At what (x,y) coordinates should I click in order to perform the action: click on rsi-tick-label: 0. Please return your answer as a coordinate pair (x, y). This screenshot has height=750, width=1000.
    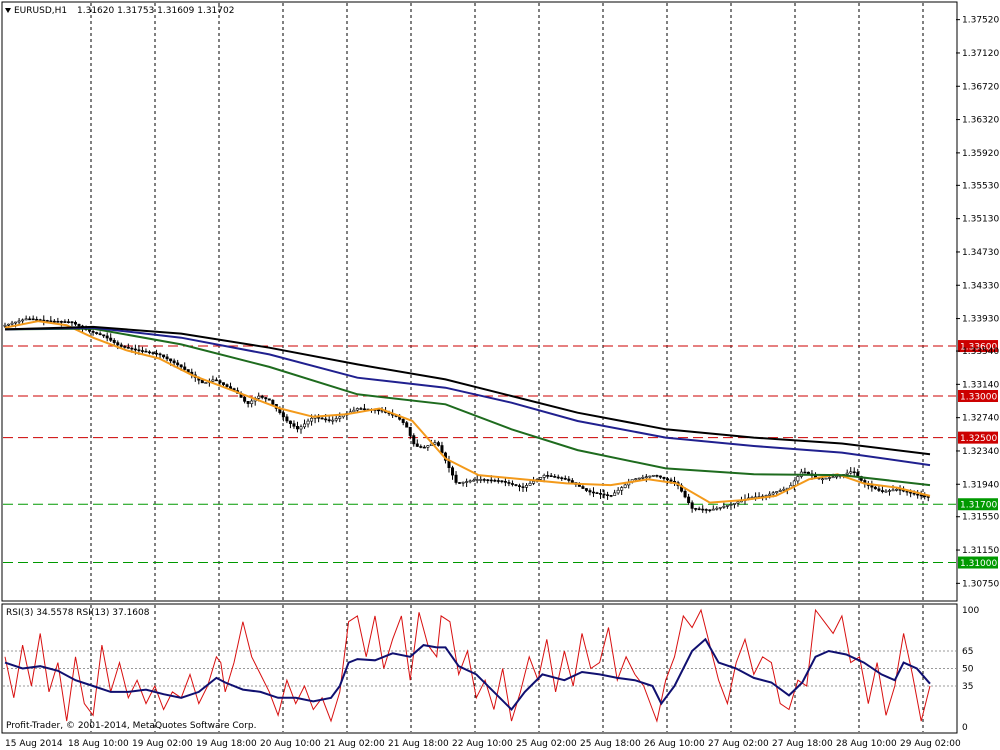
    Looking at the image, I should click on (965, 728).